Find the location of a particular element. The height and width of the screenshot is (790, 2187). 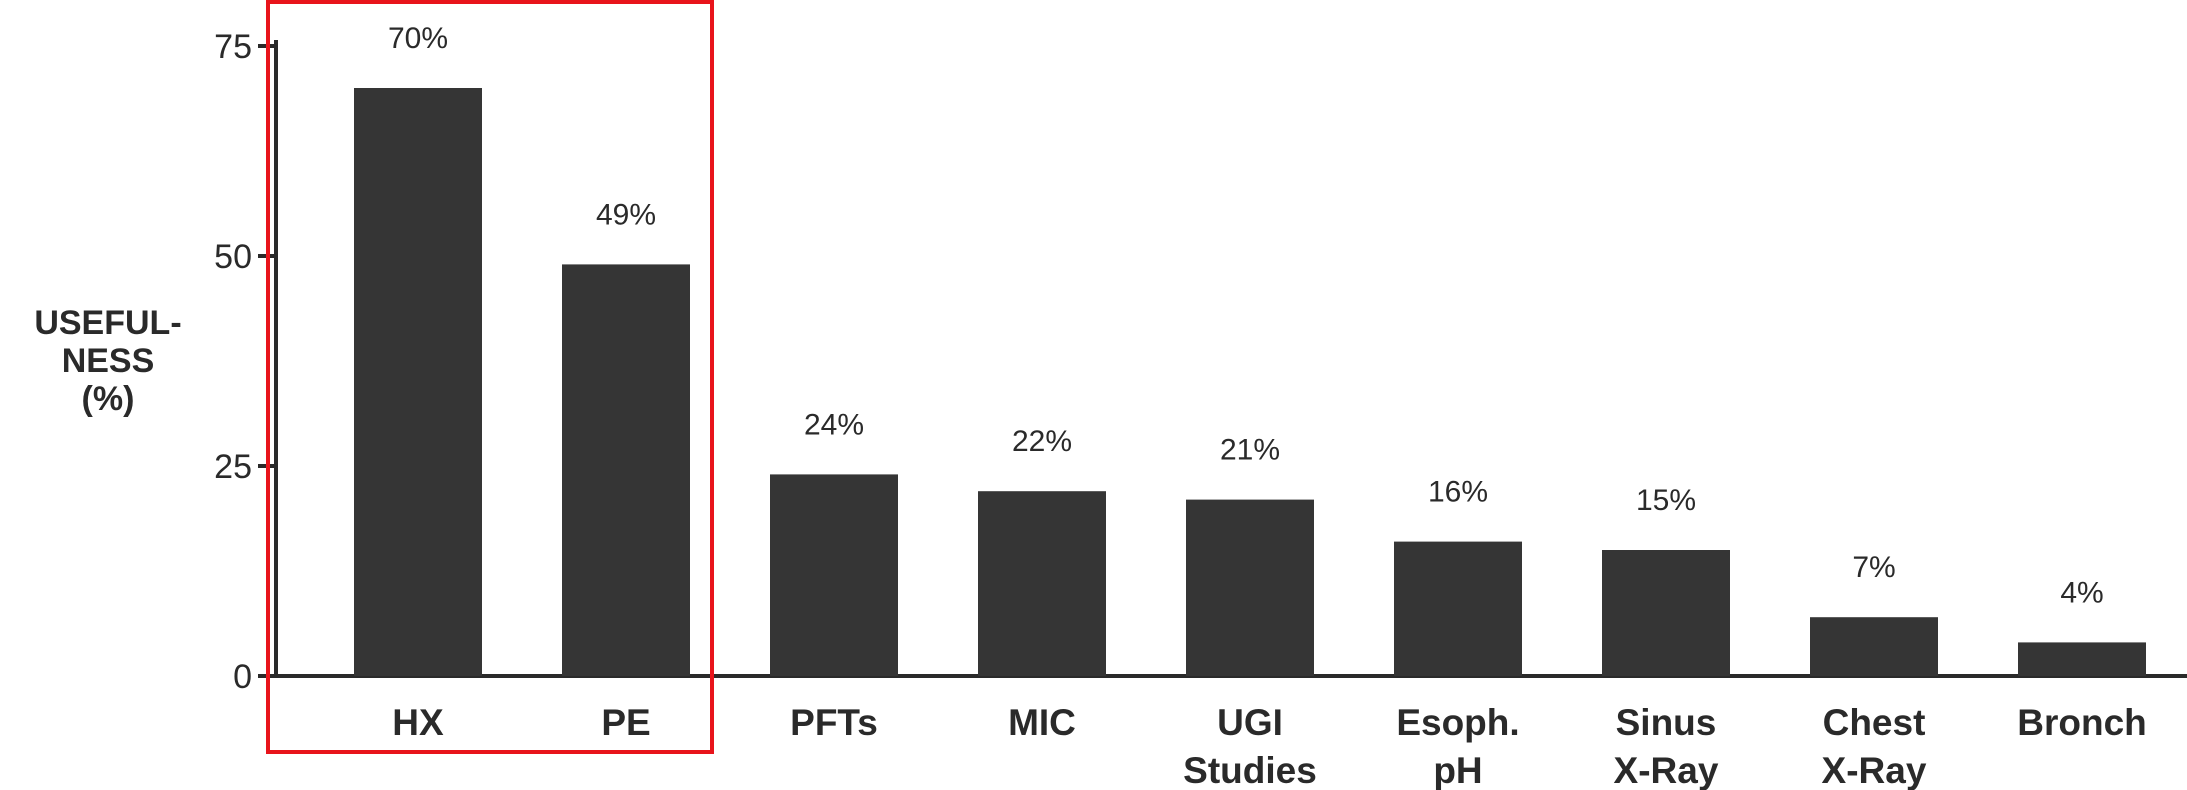

data-label: 4% is located at coordinates (2081, 592).